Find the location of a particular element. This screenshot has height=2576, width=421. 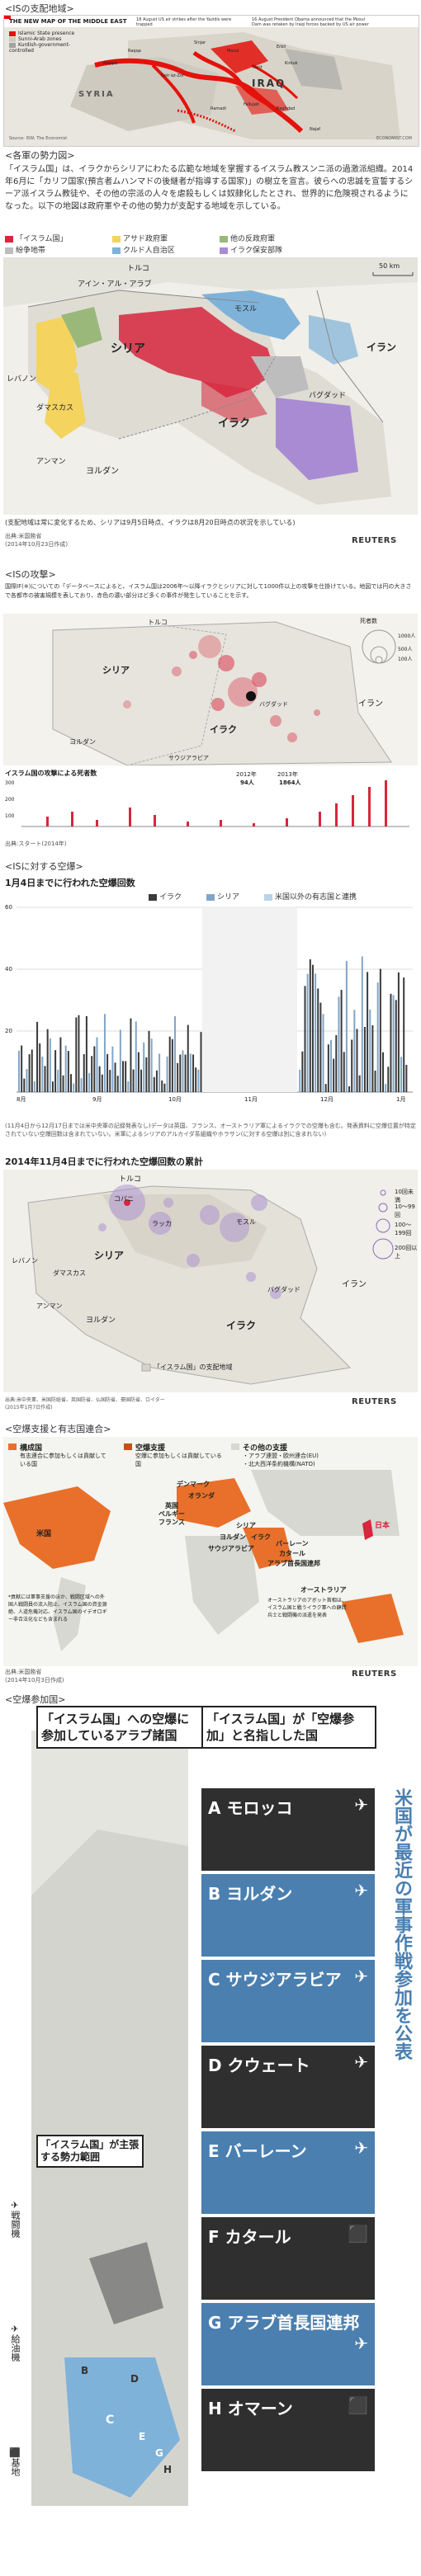

list-item-label: D クウェート is located at coordinates (259, 2065).